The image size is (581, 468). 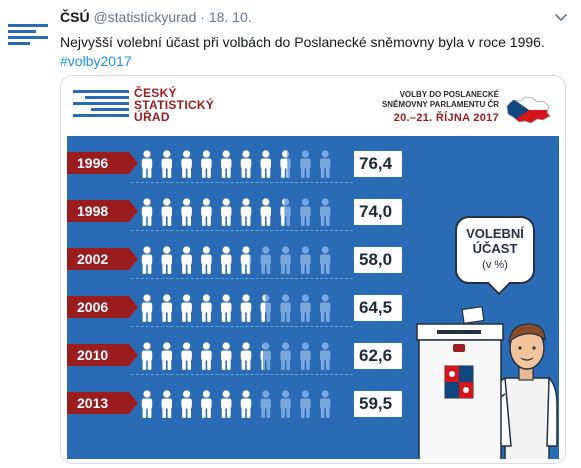 I want to click on turnout-value: 64,5, so click(x=378, y=308).